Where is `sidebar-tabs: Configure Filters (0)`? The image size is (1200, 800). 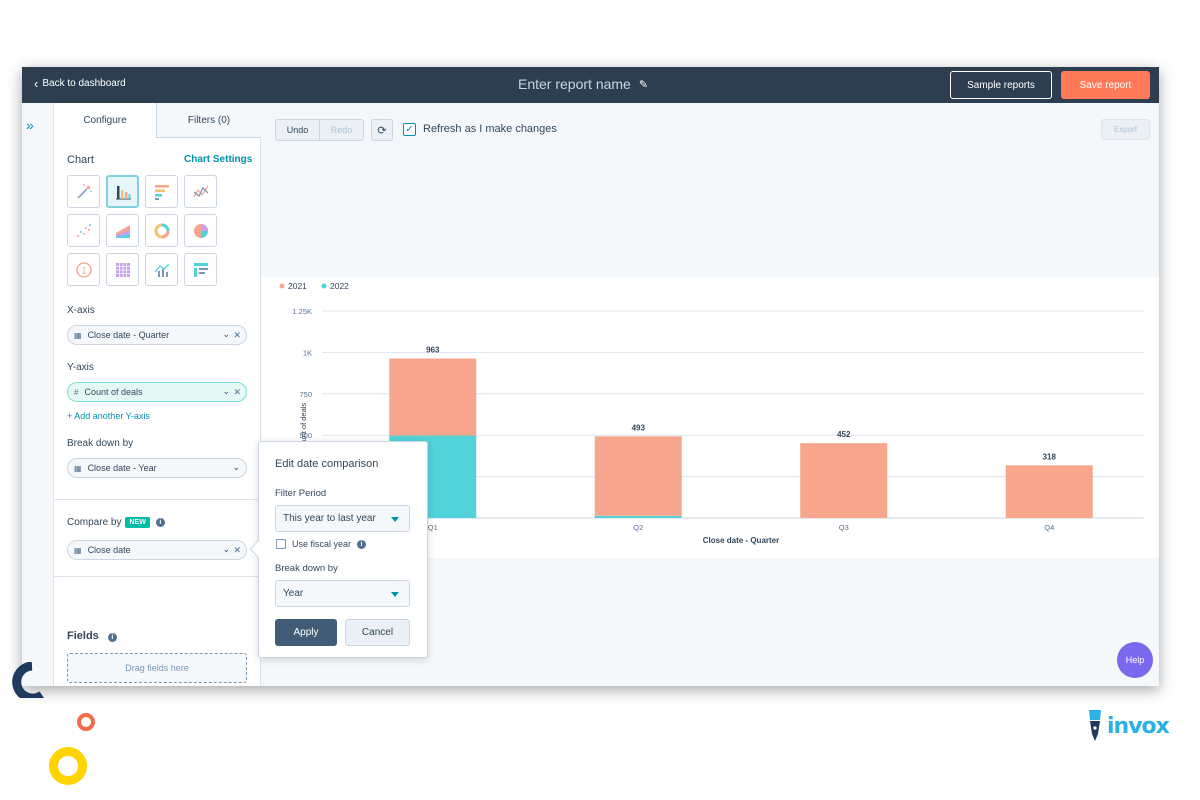 sidebar-tabs: Configure Filters (0) is located at coordinates (157, 120).